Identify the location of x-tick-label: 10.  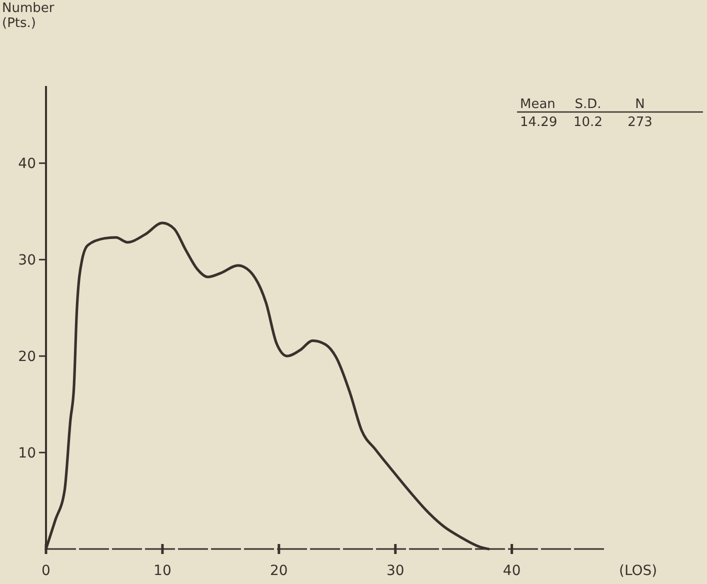
(163, 571).